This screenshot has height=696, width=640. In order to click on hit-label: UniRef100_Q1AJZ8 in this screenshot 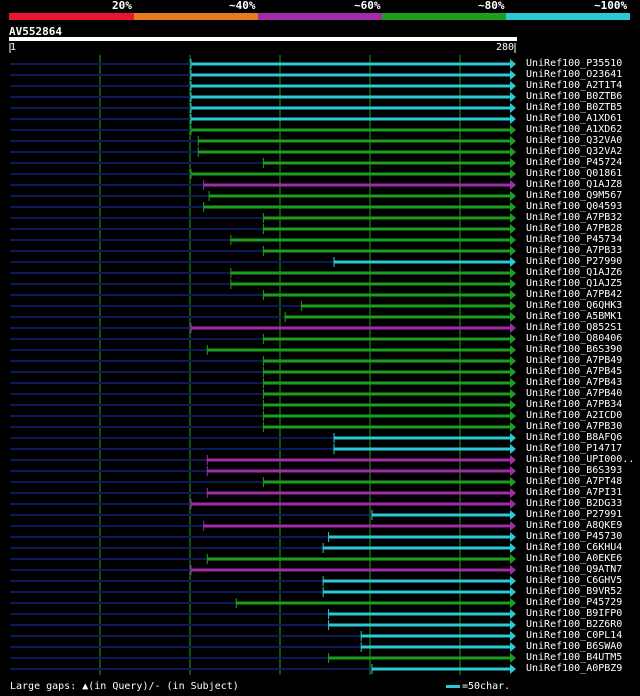, I will do `click(574, 184)`.